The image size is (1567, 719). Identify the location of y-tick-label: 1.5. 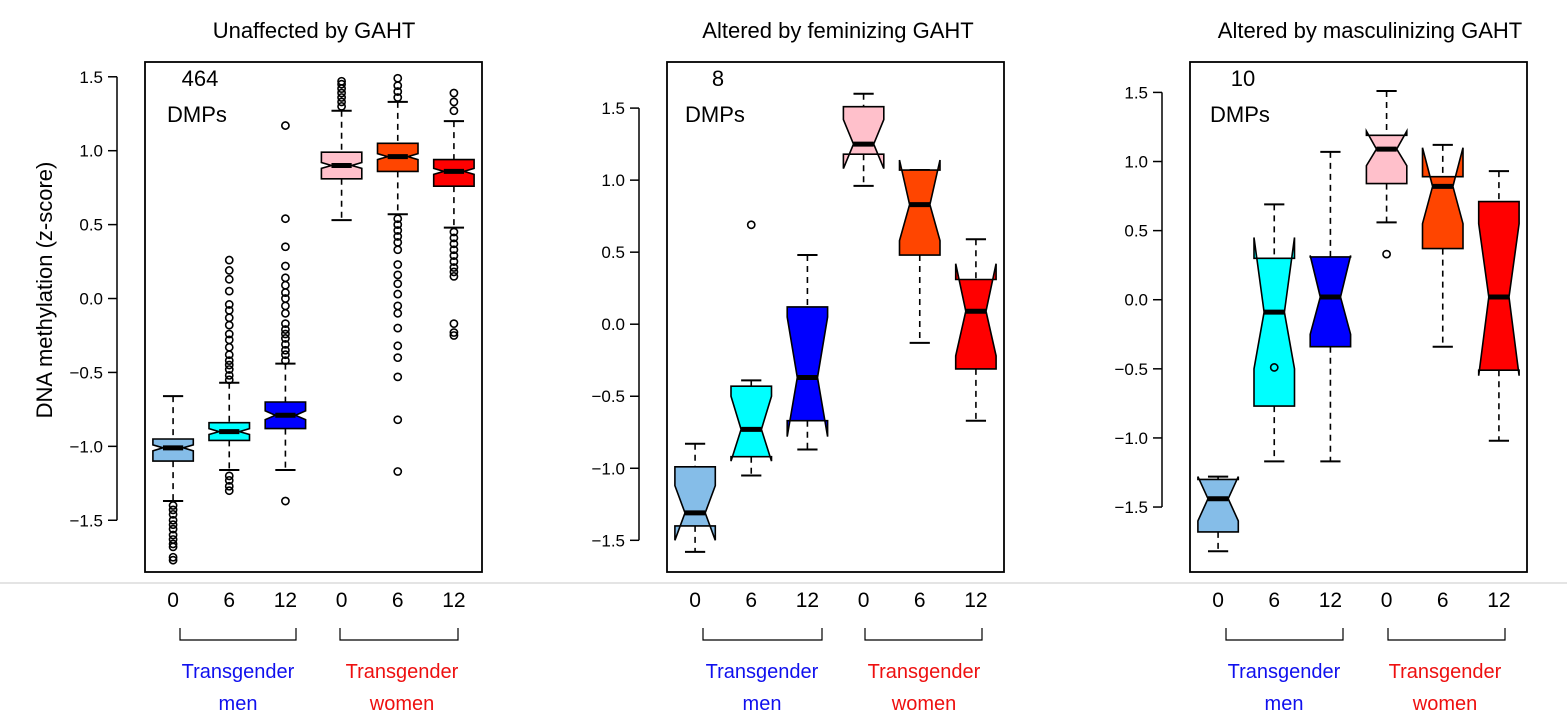
(1136, 92).